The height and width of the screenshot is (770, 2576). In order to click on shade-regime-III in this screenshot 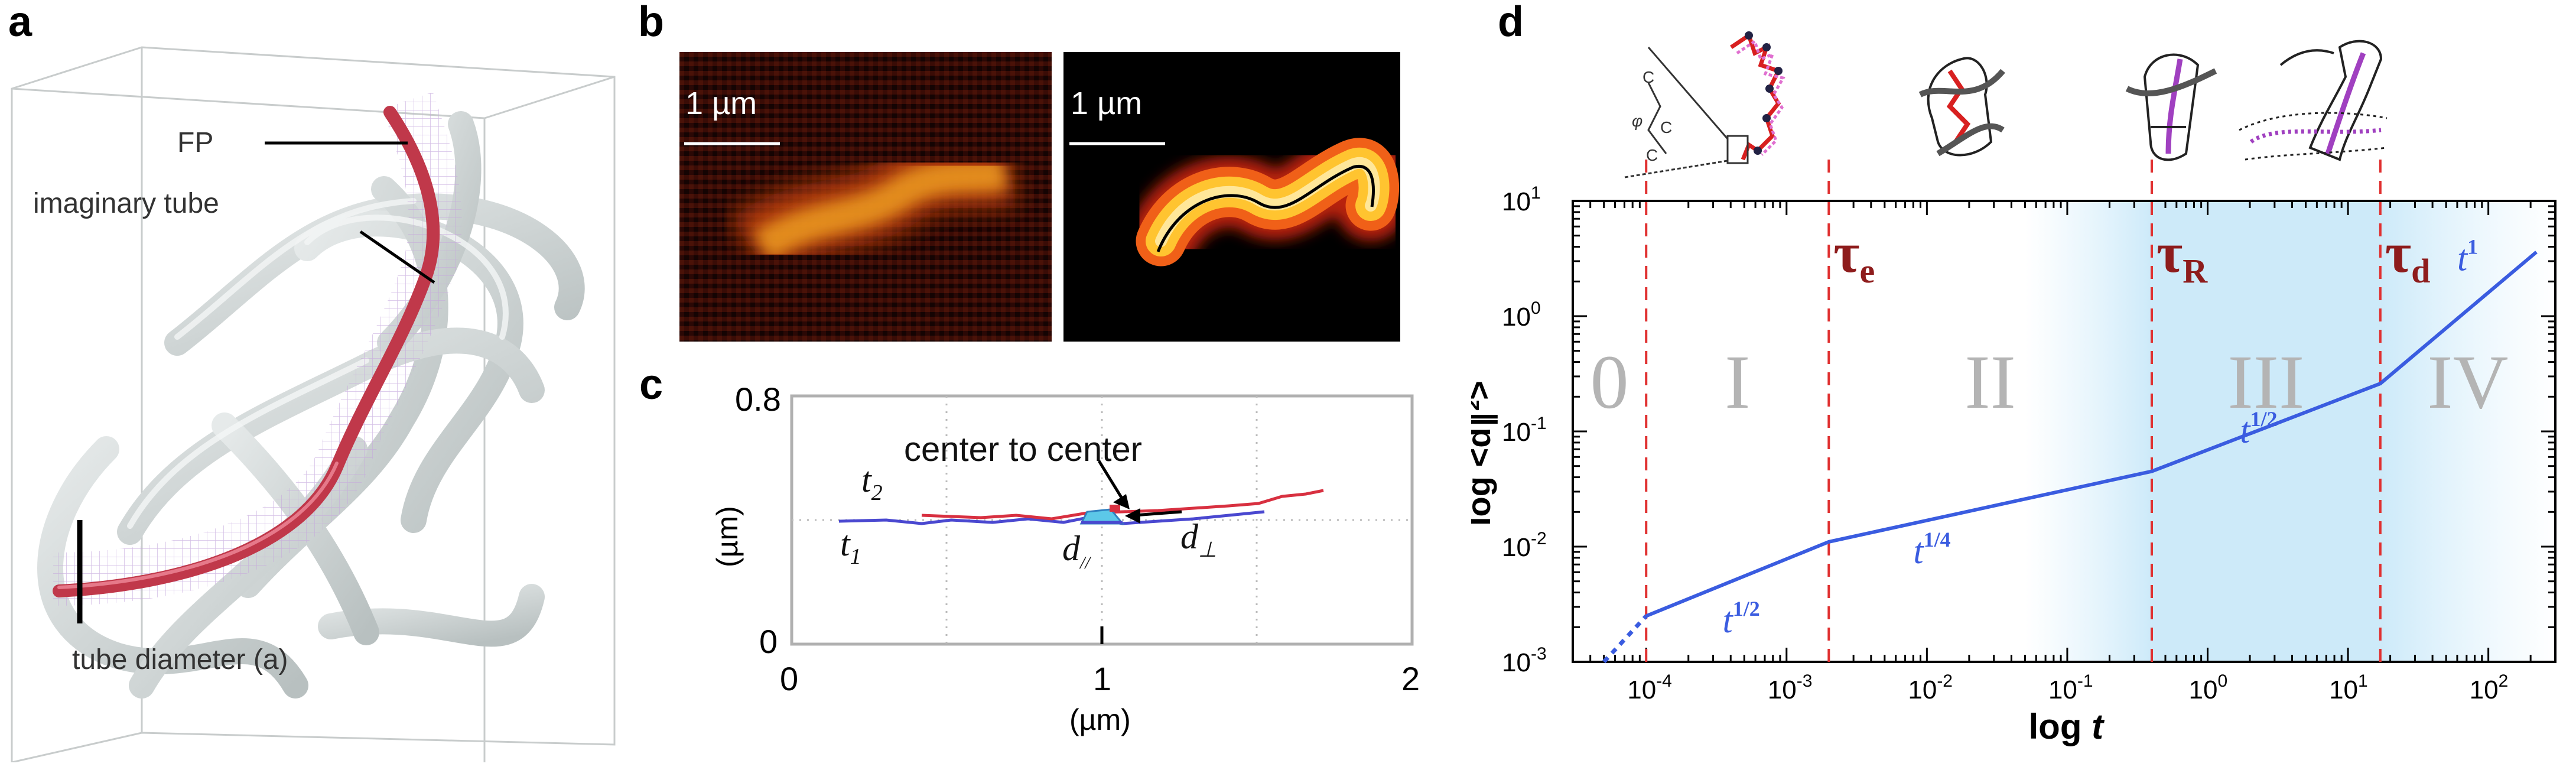, I will do `click(2265, 431)`.